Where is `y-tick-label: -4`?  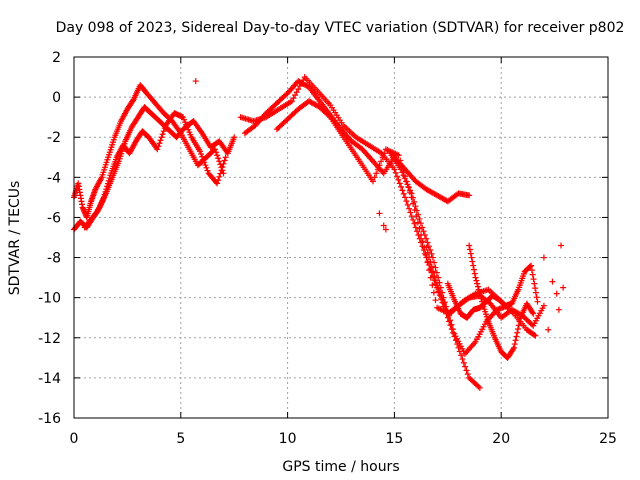 y-tick-label: -4 is located at coordinates (54, 178).